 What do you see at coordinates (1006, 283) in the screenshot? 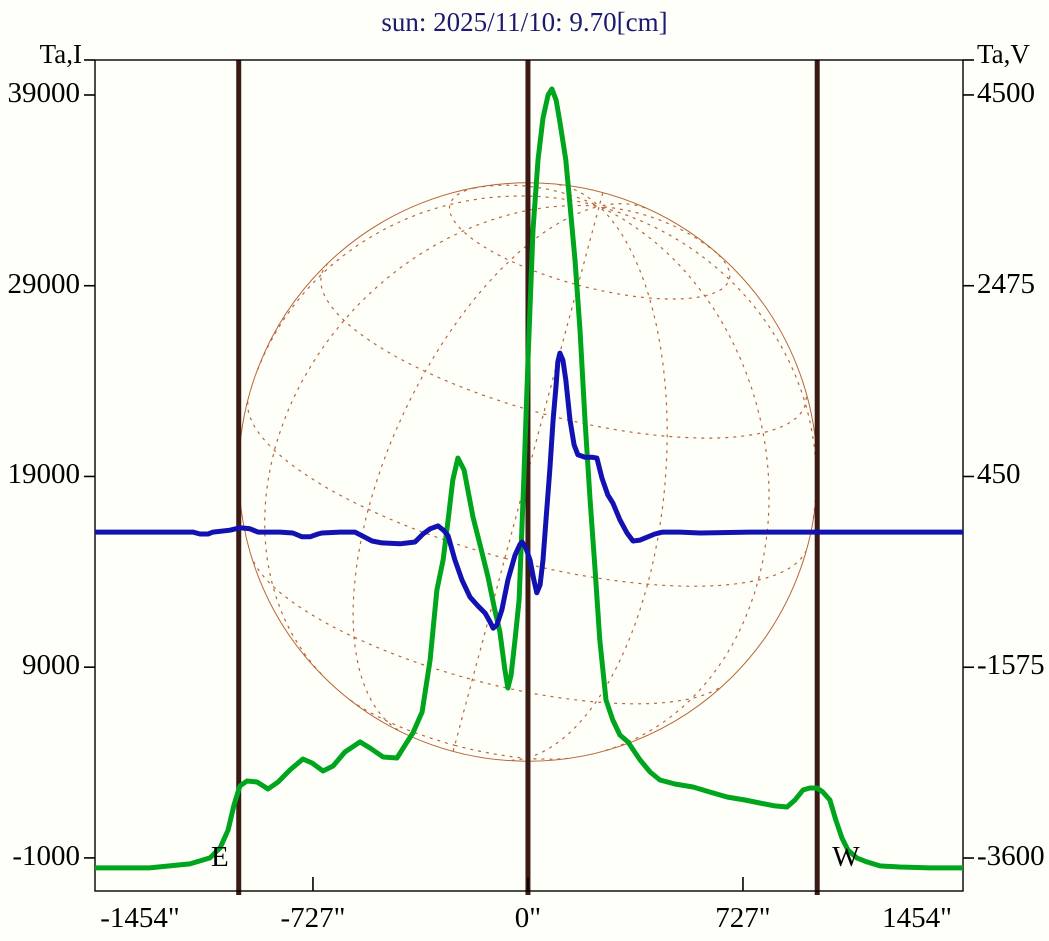
I see `right-axis-tick-label: 2475` at bounding box center [1006, 283].